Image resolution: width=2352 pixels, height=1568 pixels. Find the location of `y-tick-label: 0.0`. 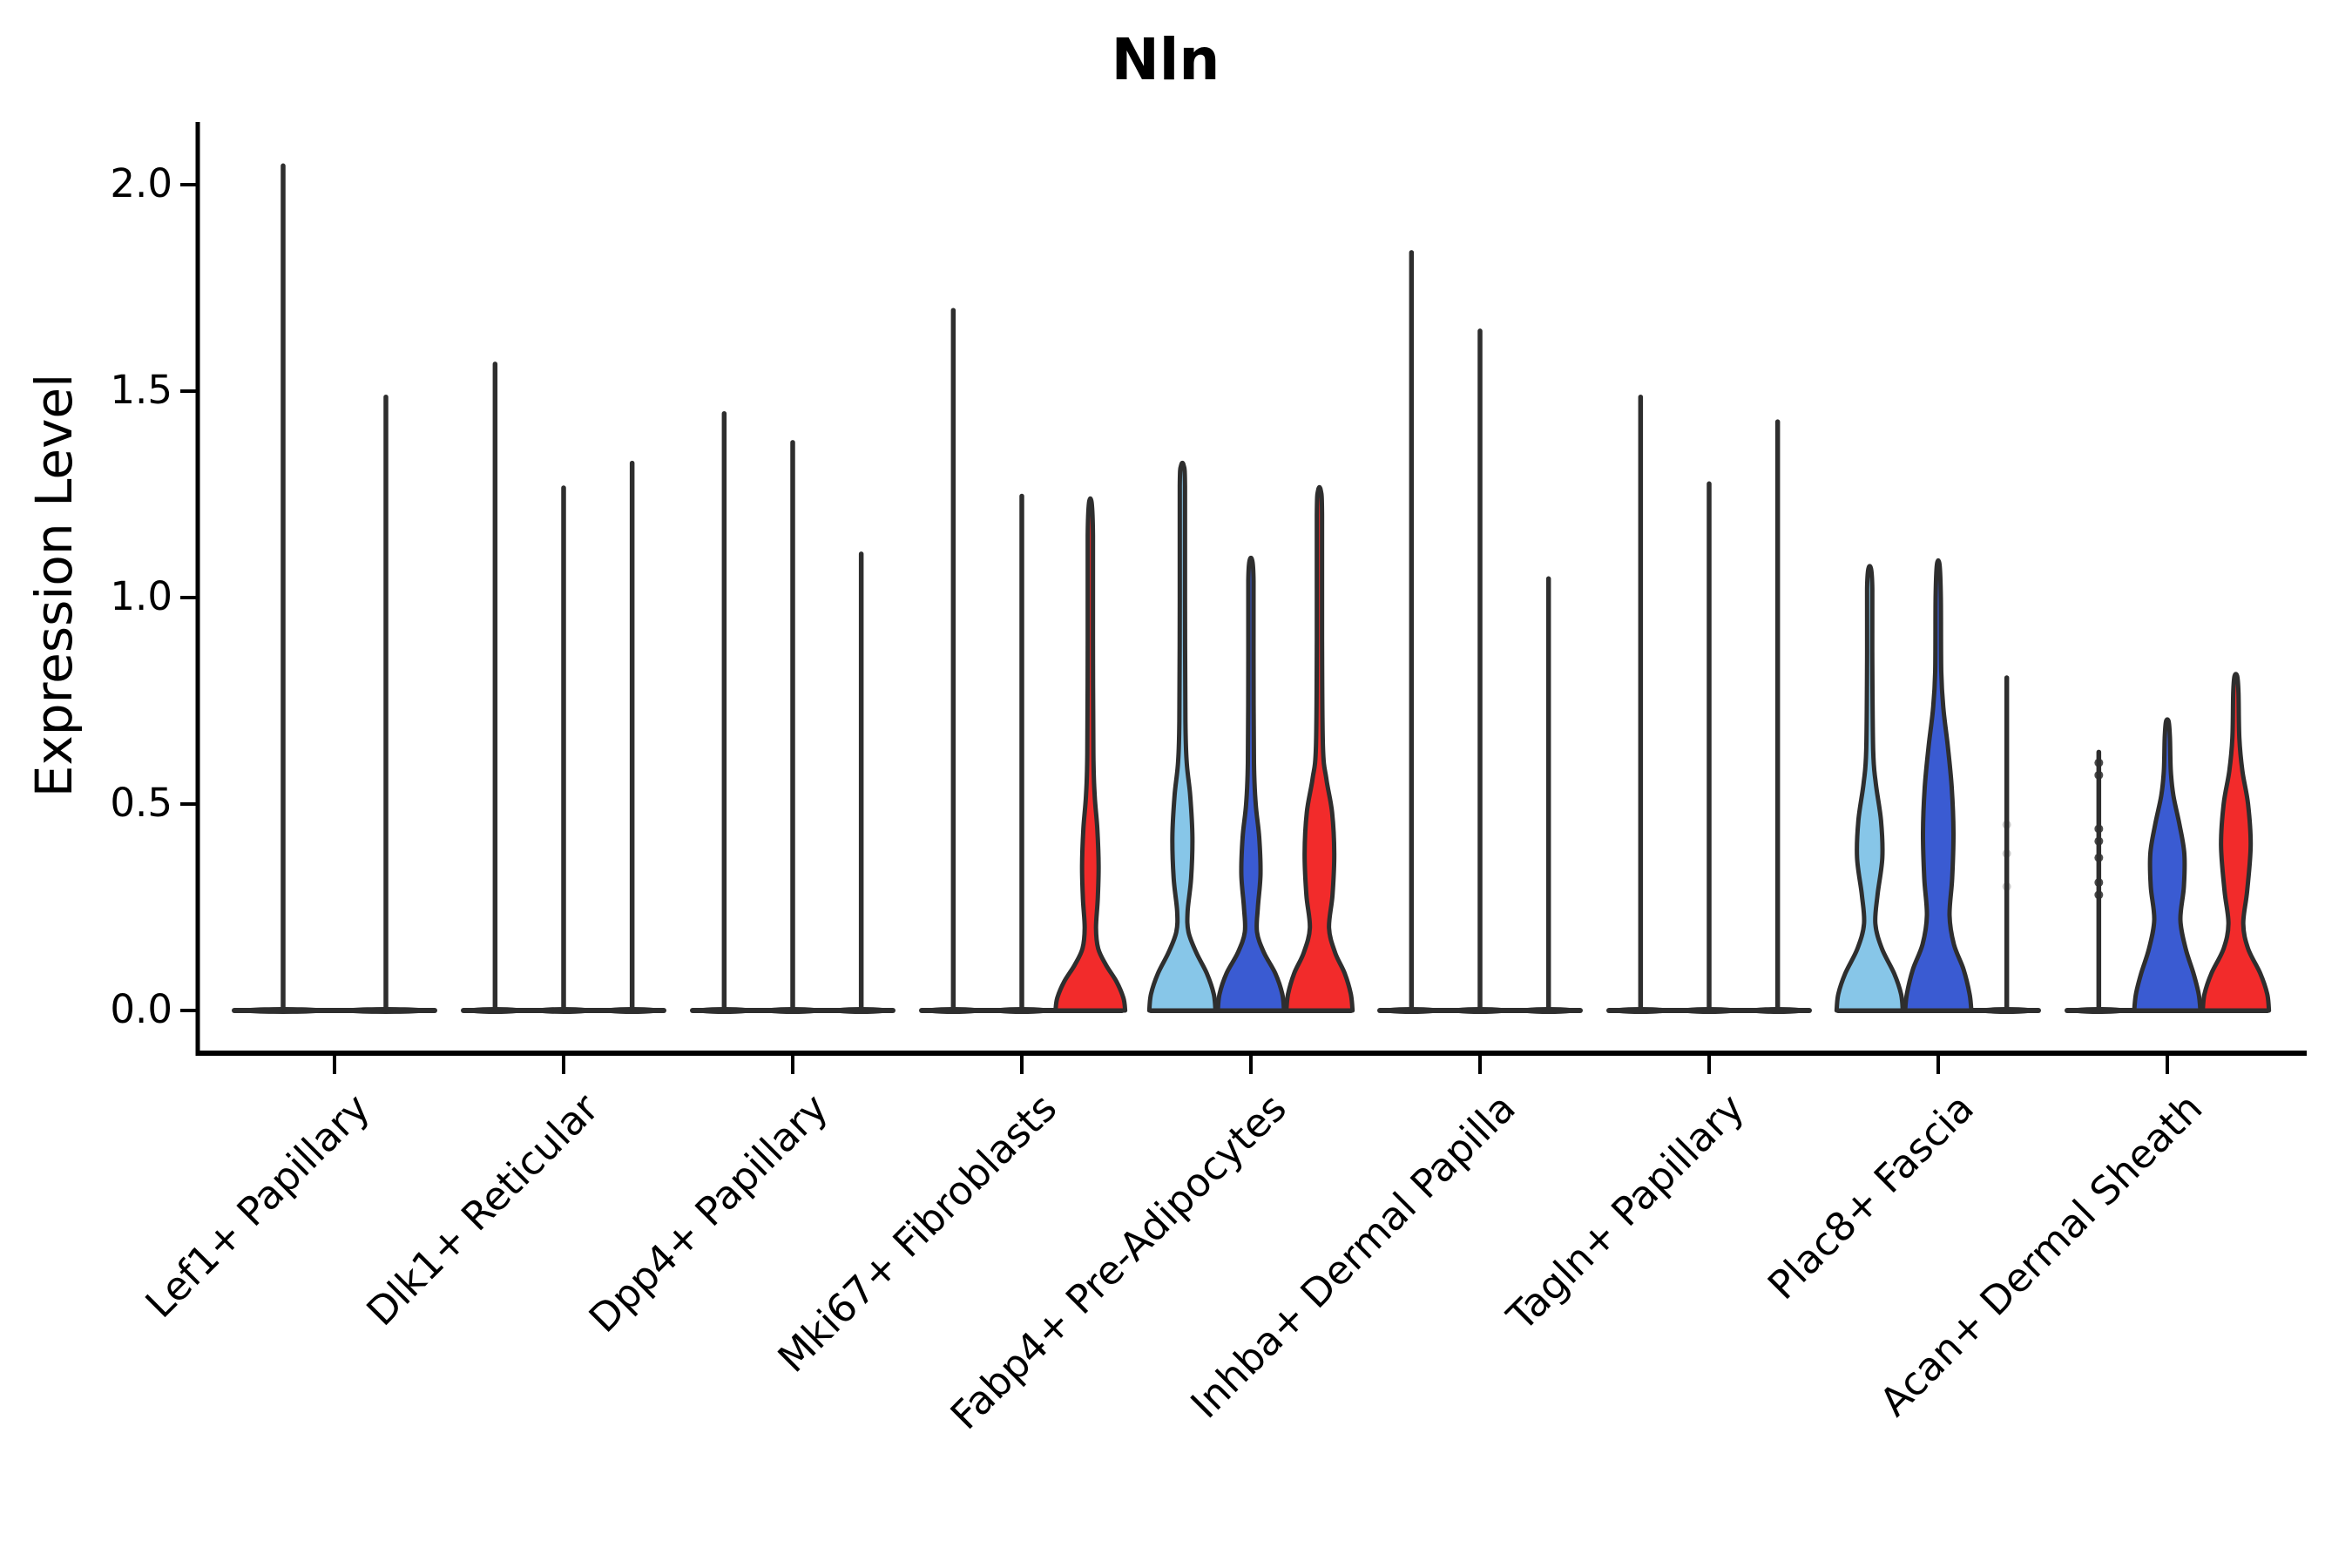

y-tick-label: 0.0 is located at coordinates (141, 1009).